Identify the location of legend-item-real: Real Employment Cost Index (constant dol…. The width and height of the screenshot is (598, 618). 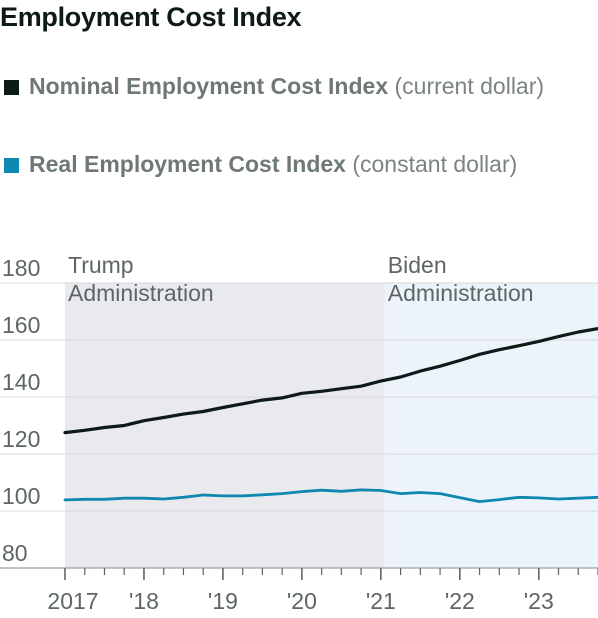
(299, 164).